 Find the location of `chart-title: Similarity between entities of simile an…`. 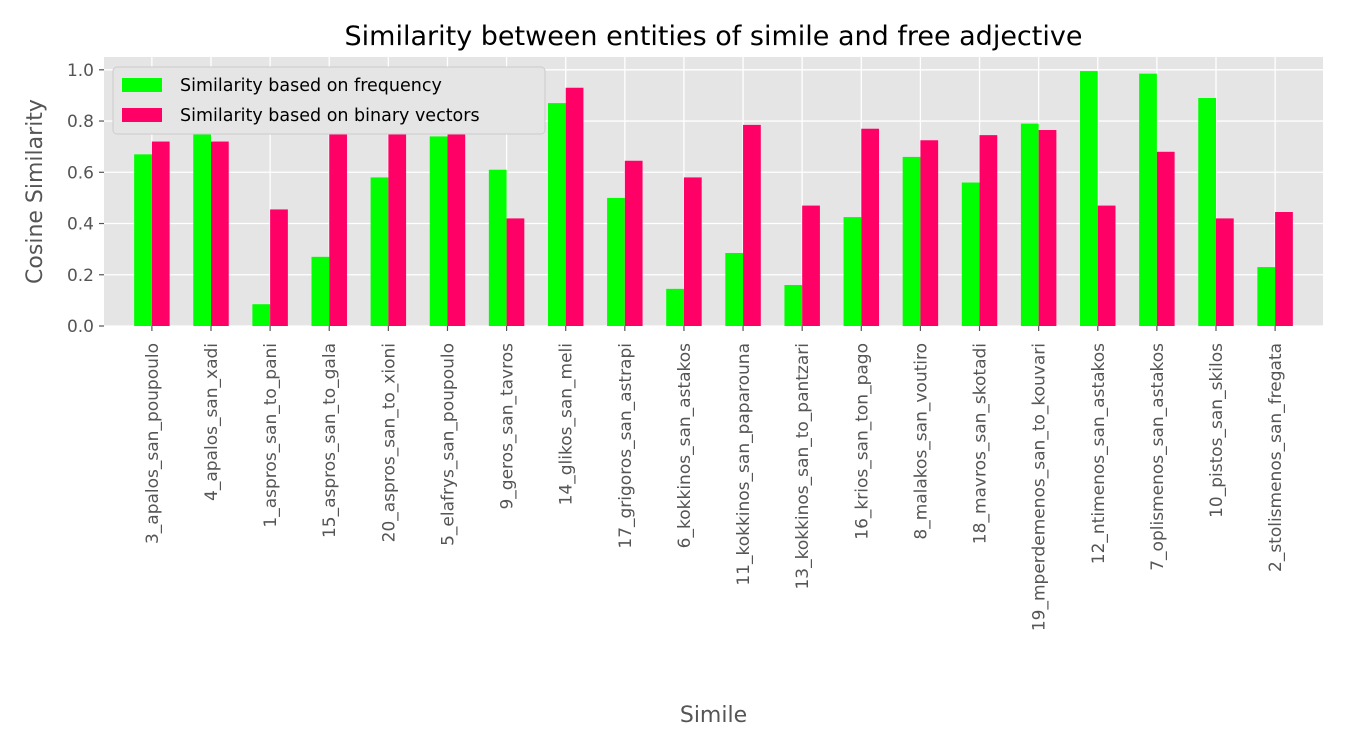

chart-title: Similarity between entities of simile an… is located at coordinates (714, 36).